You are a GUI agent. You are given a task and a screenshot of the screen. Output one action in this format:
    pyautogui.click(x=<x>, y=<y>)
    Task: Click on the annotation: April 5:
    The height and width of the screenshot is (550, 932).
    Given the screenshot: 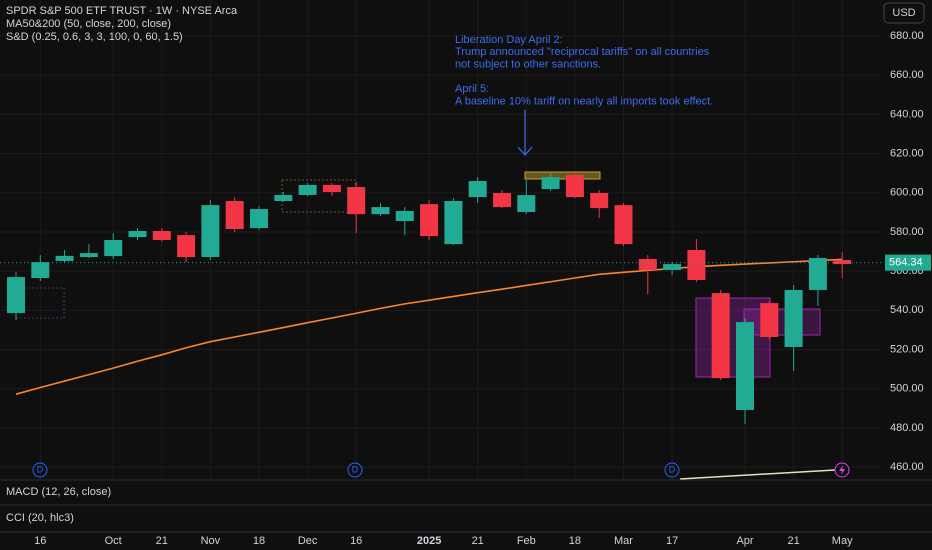 What is the action you would take?
    pyautogui.click(x=472, y=89)
    